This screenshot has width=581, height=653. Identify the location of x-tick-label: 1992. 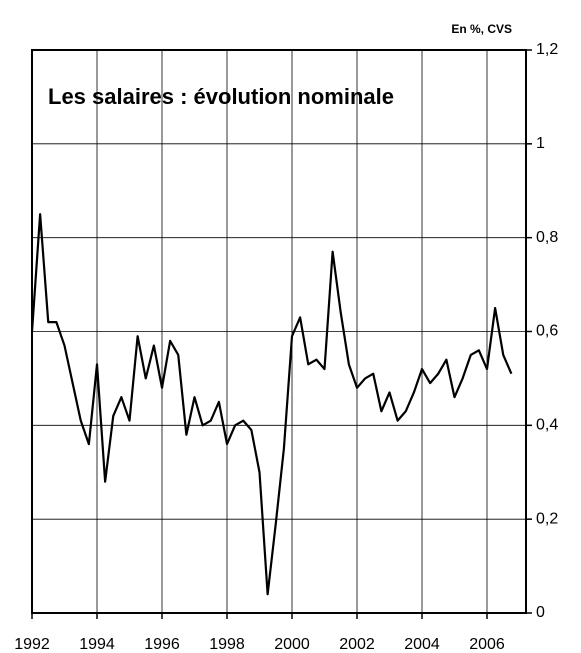
(32, 644).